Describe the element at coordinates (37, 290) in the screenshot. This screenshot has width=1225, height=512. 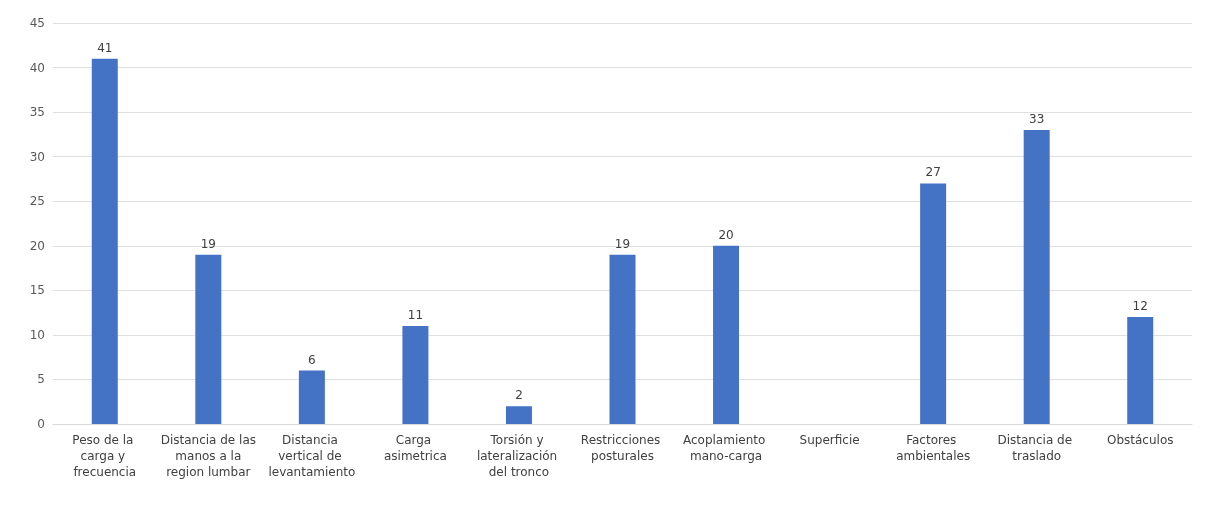
I see `y-tick-label: 15` at that location.